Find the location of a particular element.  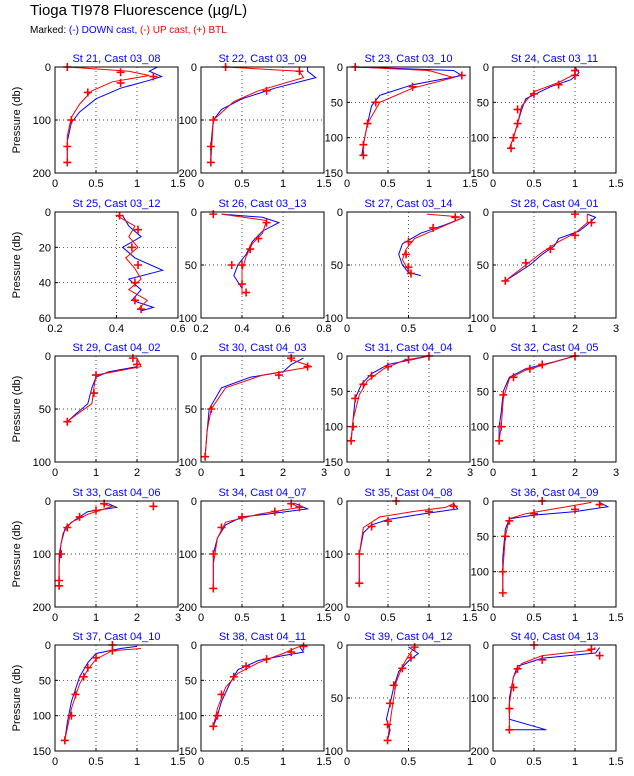

plot-title: St 27, Cast 03_14 is located at coordinates (408, 204).